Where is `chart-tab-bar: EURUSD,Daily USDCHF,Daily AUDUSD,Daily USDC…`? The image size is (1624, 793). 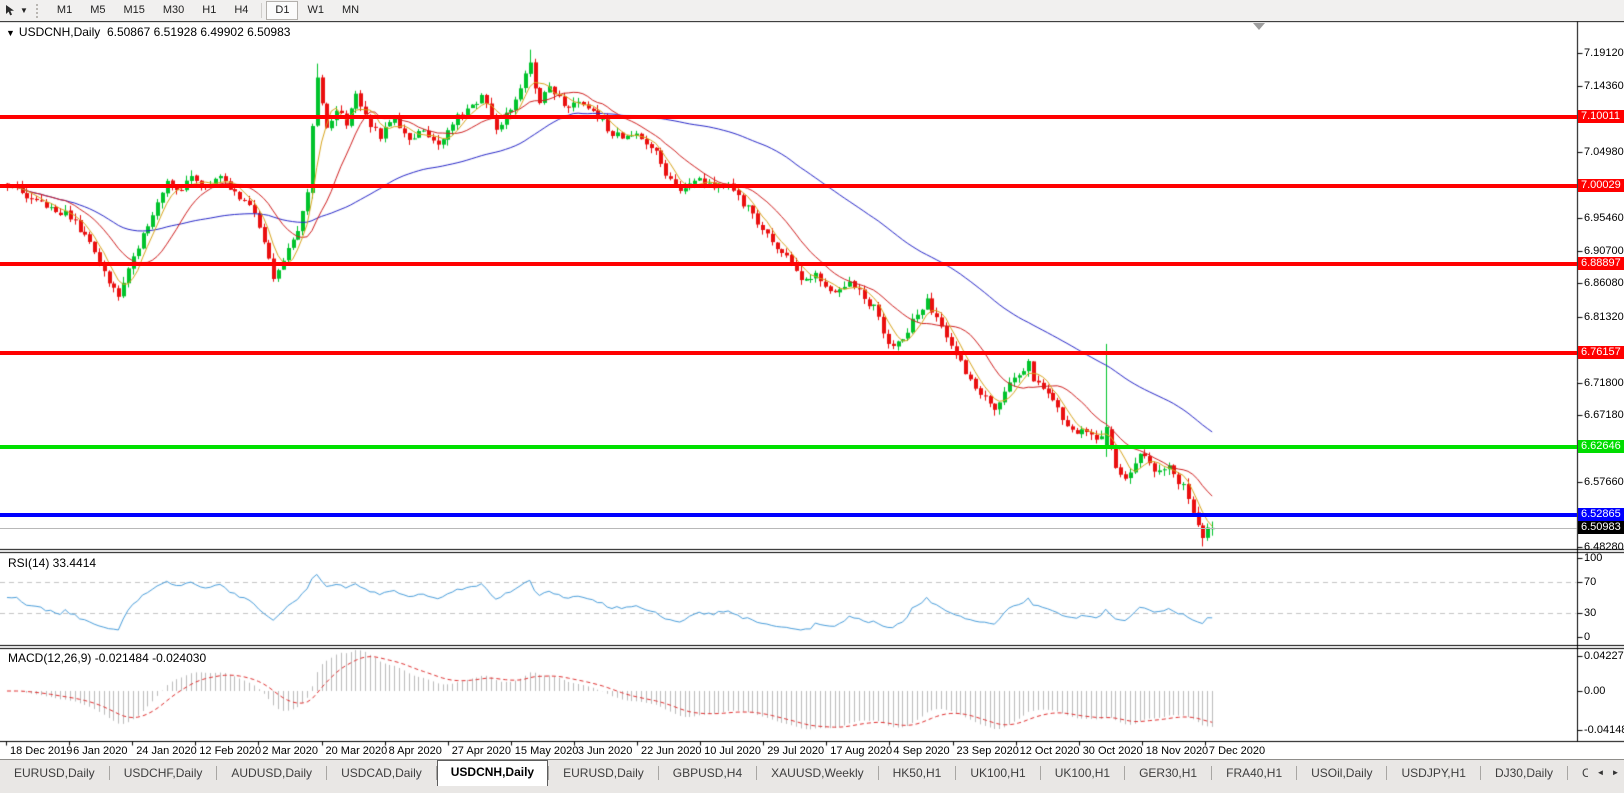
chart-tab-bar: EURUSD,Daily USDCHF,Daily AUDUSD,Daily USDC… is located at coordinates (812, 776).